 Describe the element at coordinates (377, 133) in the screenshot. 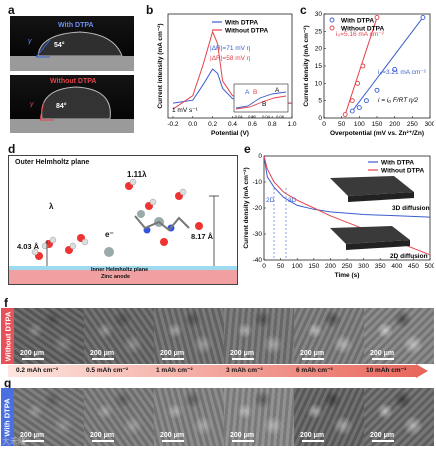

I see `x-axis-label: Overpotential (mV vs. Zn²⁺/Zn)` at that location.